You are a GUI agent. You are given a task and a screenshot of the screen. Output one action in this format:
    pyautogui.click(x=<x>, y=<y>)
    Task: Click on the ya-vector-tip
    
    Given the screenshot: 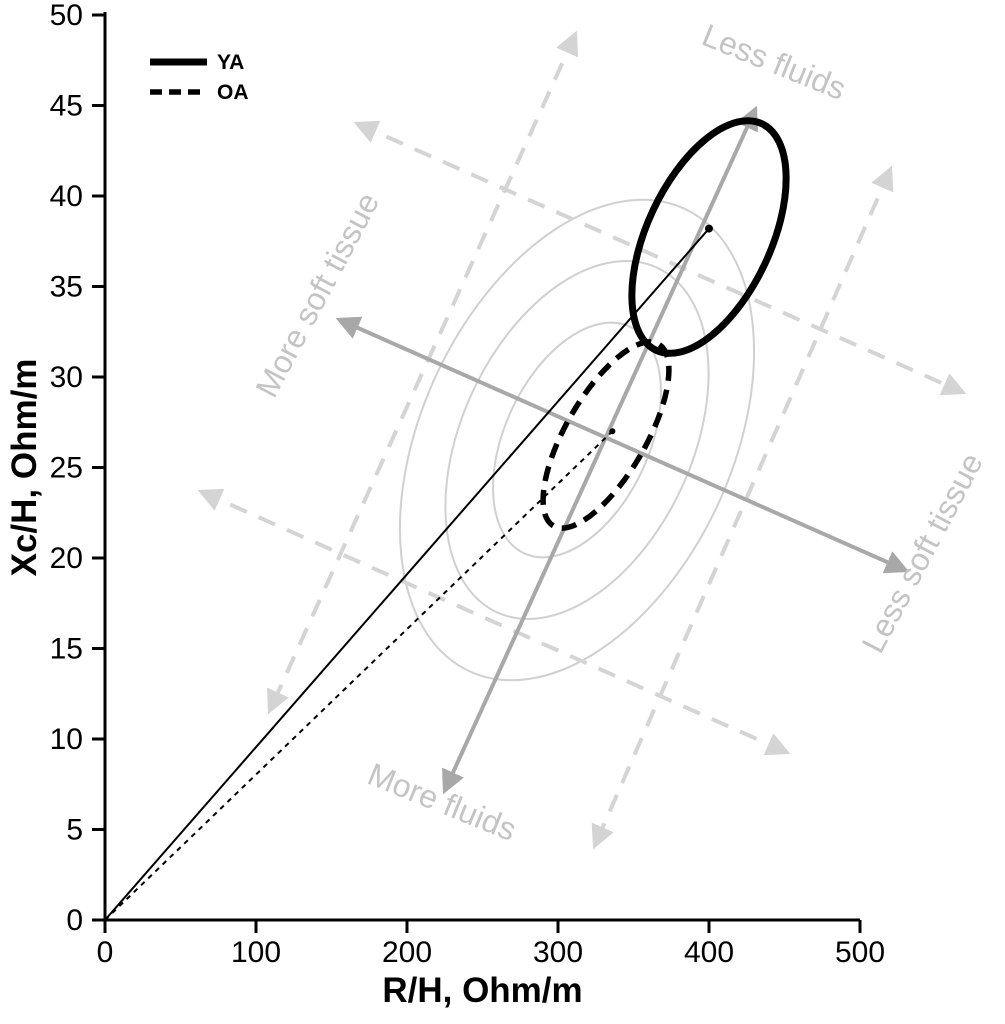 What is the action you would take?
    pyautogui.click(x=709, y=228)
    